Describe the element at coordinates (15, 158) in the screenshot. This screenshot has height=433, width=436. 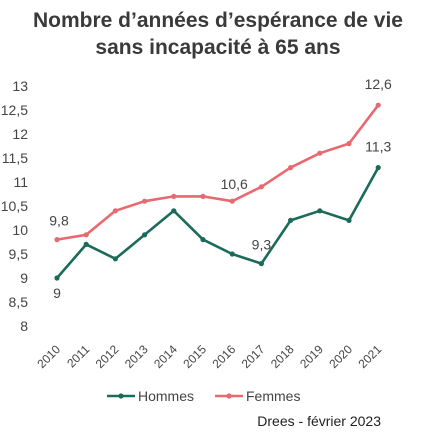
I see `y-tick-label: 11,5` at that location.